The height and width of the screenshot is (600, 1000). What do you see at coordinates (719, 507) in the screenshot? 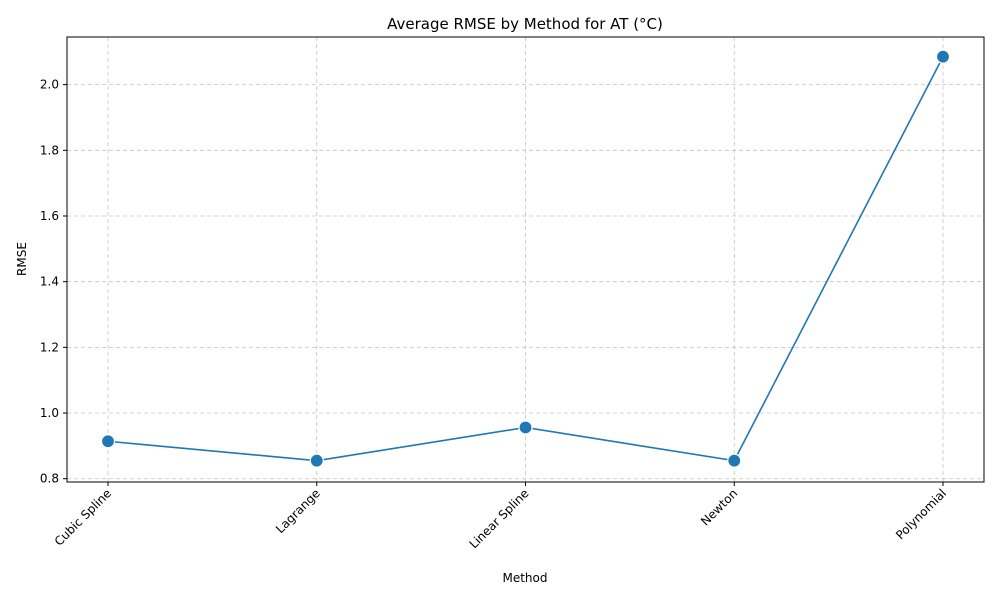
I see `x-tick-label: Newton` at bounding box center [719, 507].